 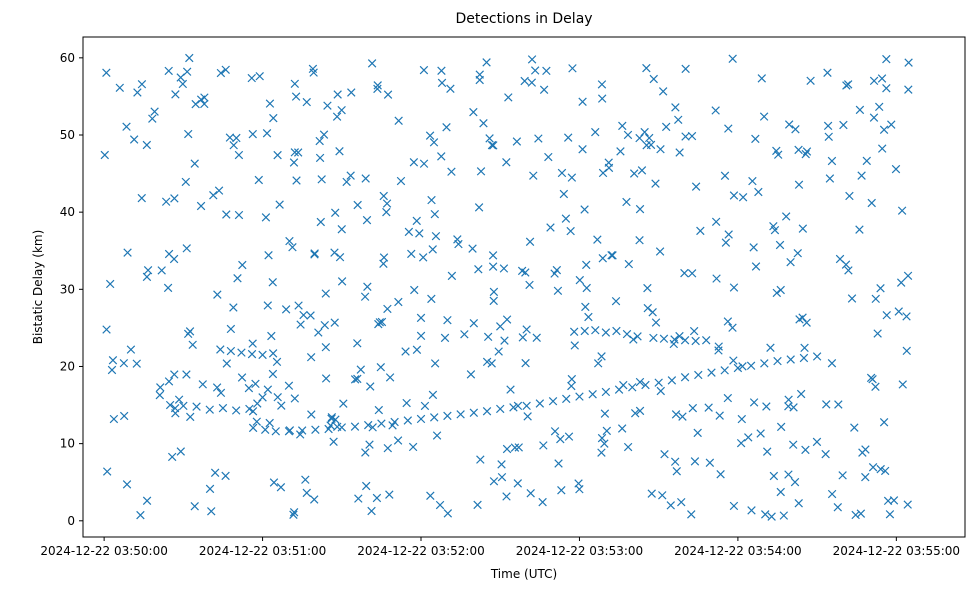 What do you see at coordinates (896, 551) in the screenshot?
I see `x-tick-label: 2024-12-22 03:55:00` at bounding box center [896, 551].